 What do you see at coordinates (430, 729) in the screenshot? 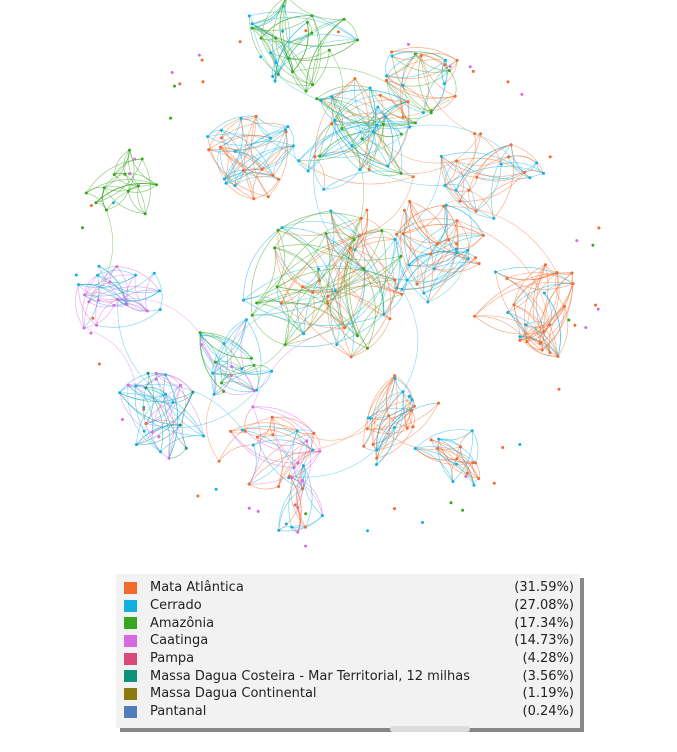
I see `horizontal-scrollbar` at bounding box center [430, 729].